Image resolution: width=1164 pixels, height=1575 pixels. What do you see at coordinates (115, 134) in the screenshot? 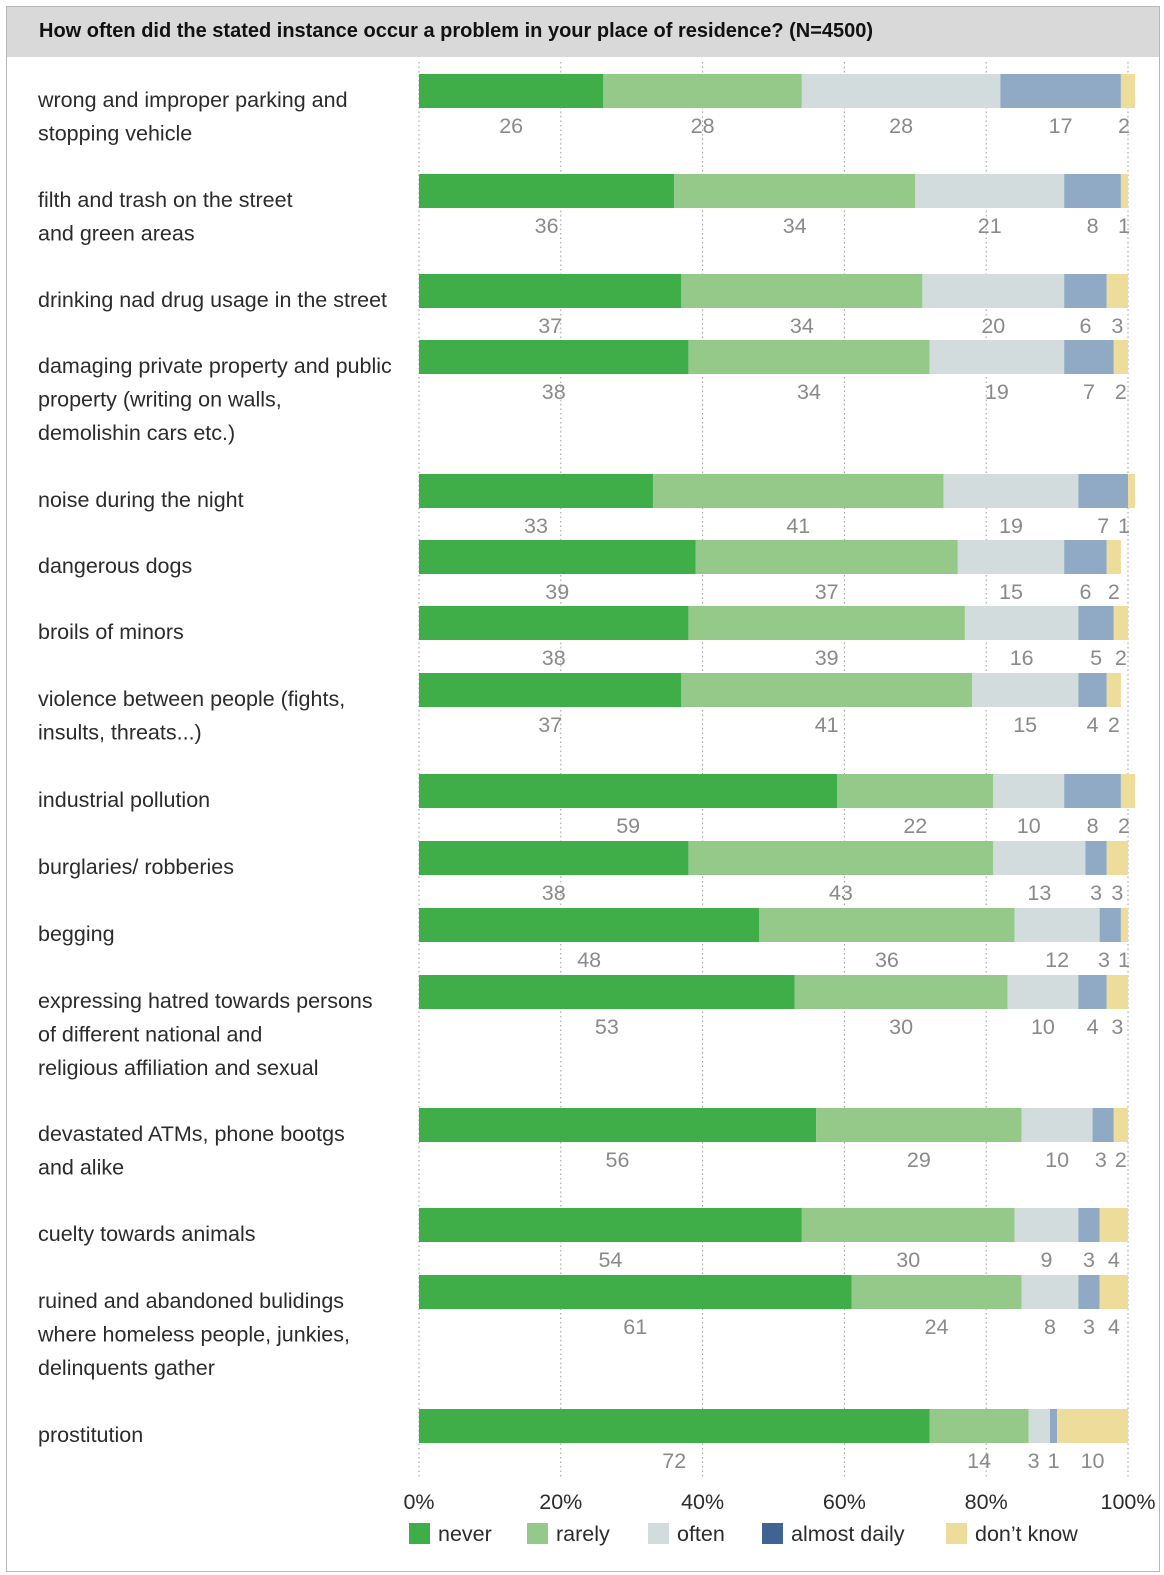
I see `category-label: stopping vehicle` at bounding box center [115, 134].